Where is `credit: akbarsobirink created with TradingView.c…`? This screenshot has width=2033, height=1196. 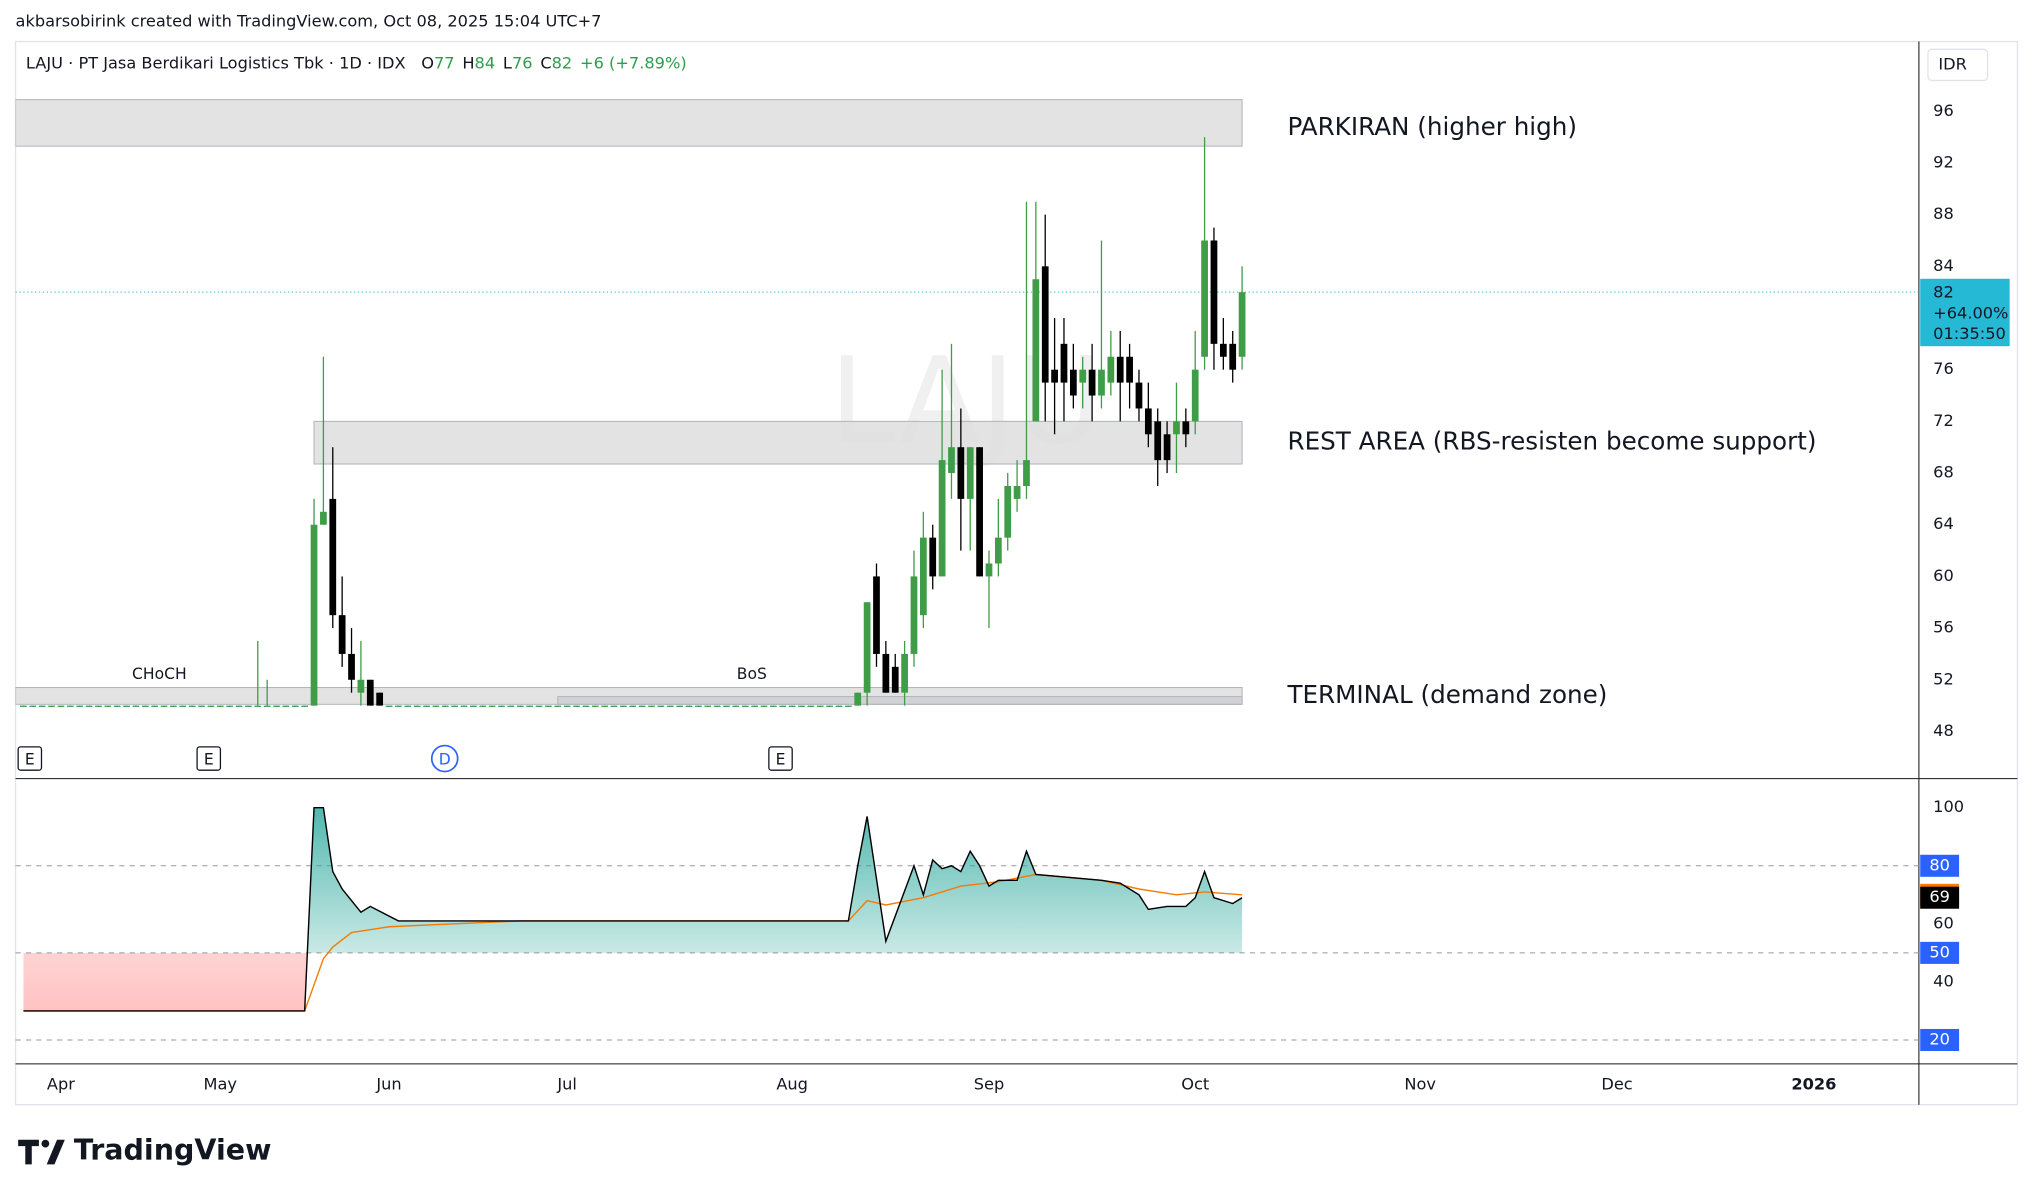 credit: akbarsobirink created with TradingView.c… is located at coordinates (309, 21).